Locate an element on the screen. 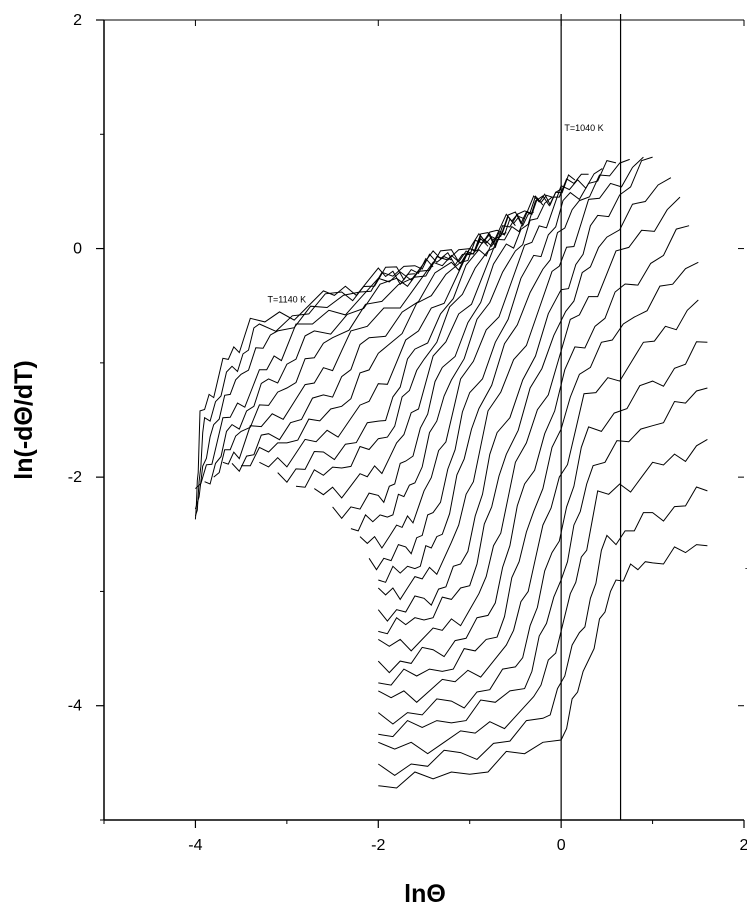  x-tick-label: -2 is located at coordinates (378, 845).